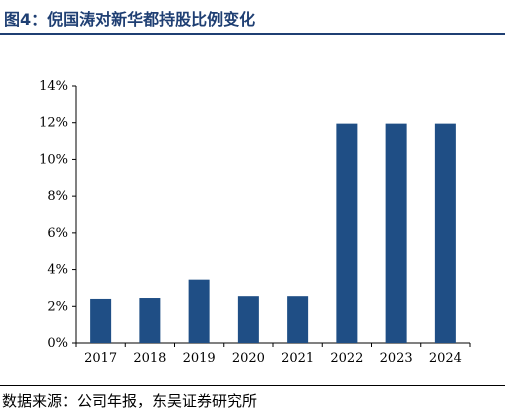 The height and width of the screenshot is (418, 509). What do you see at coordinates (396, 358) in the screenshot?
I see `x-tick-label: 2023` at bounding box center [396, 358].